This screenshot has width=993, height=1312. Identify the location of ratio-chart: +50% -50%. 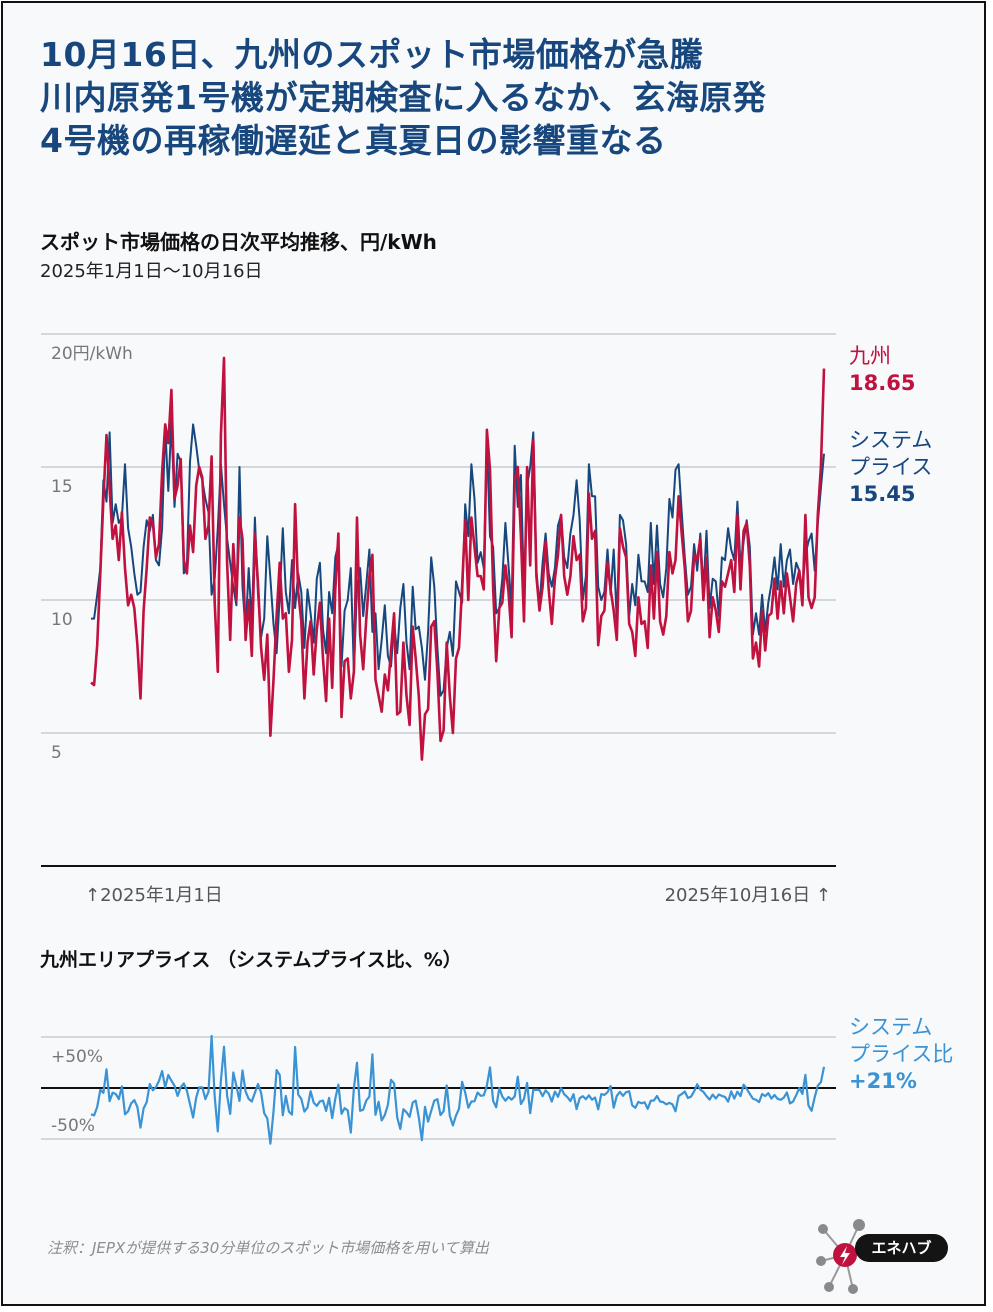
(438, 1089).